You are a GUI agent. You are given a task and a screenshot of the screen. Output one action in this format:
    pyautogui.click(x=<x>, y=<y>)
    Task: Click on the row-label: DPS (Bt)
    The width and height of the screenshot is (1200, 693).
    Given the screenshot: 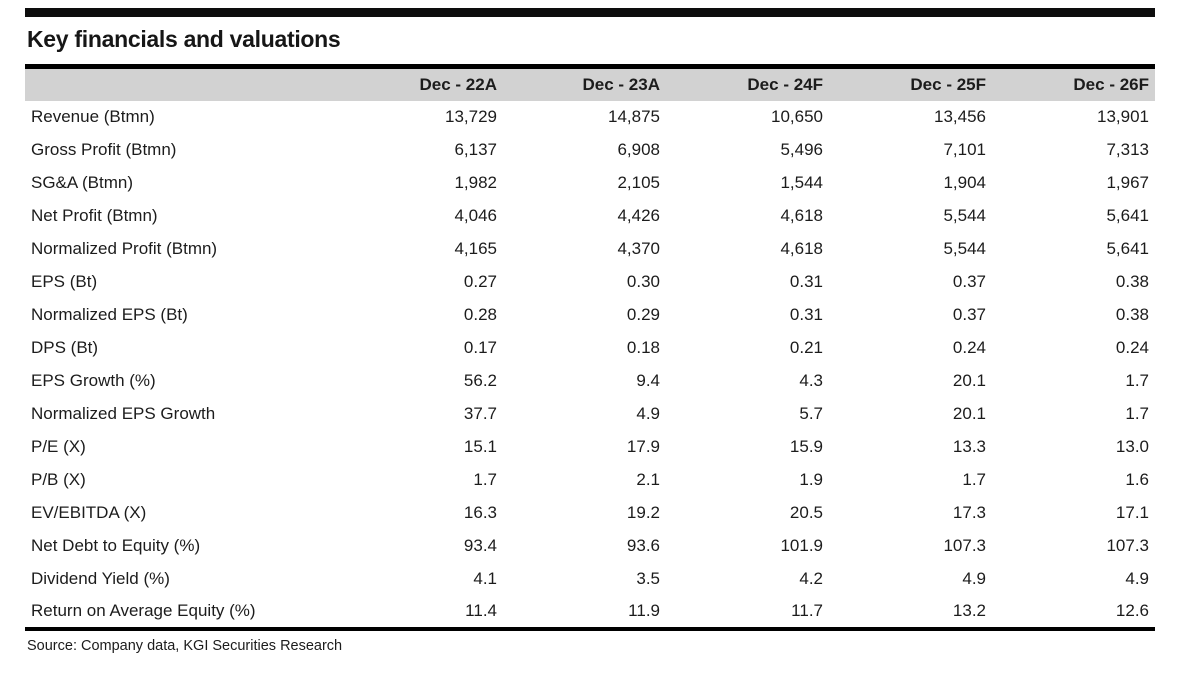 What is the action you would take?
    pyautogui.click(x=65, y=347)
    